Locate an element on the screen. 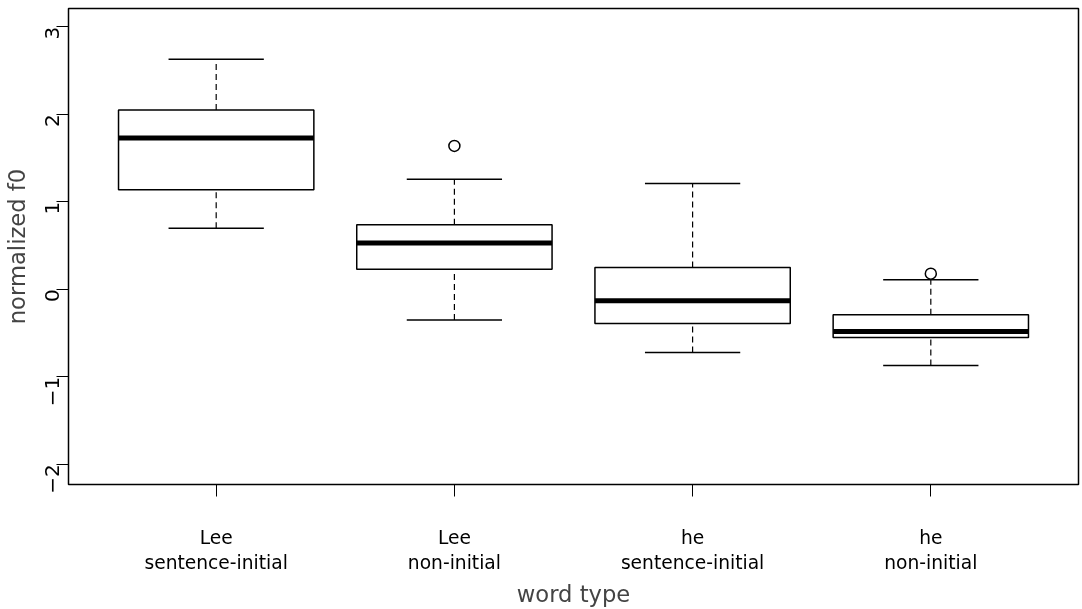  y-axis-title: normalized f0 is located at coordinates (16, 246).